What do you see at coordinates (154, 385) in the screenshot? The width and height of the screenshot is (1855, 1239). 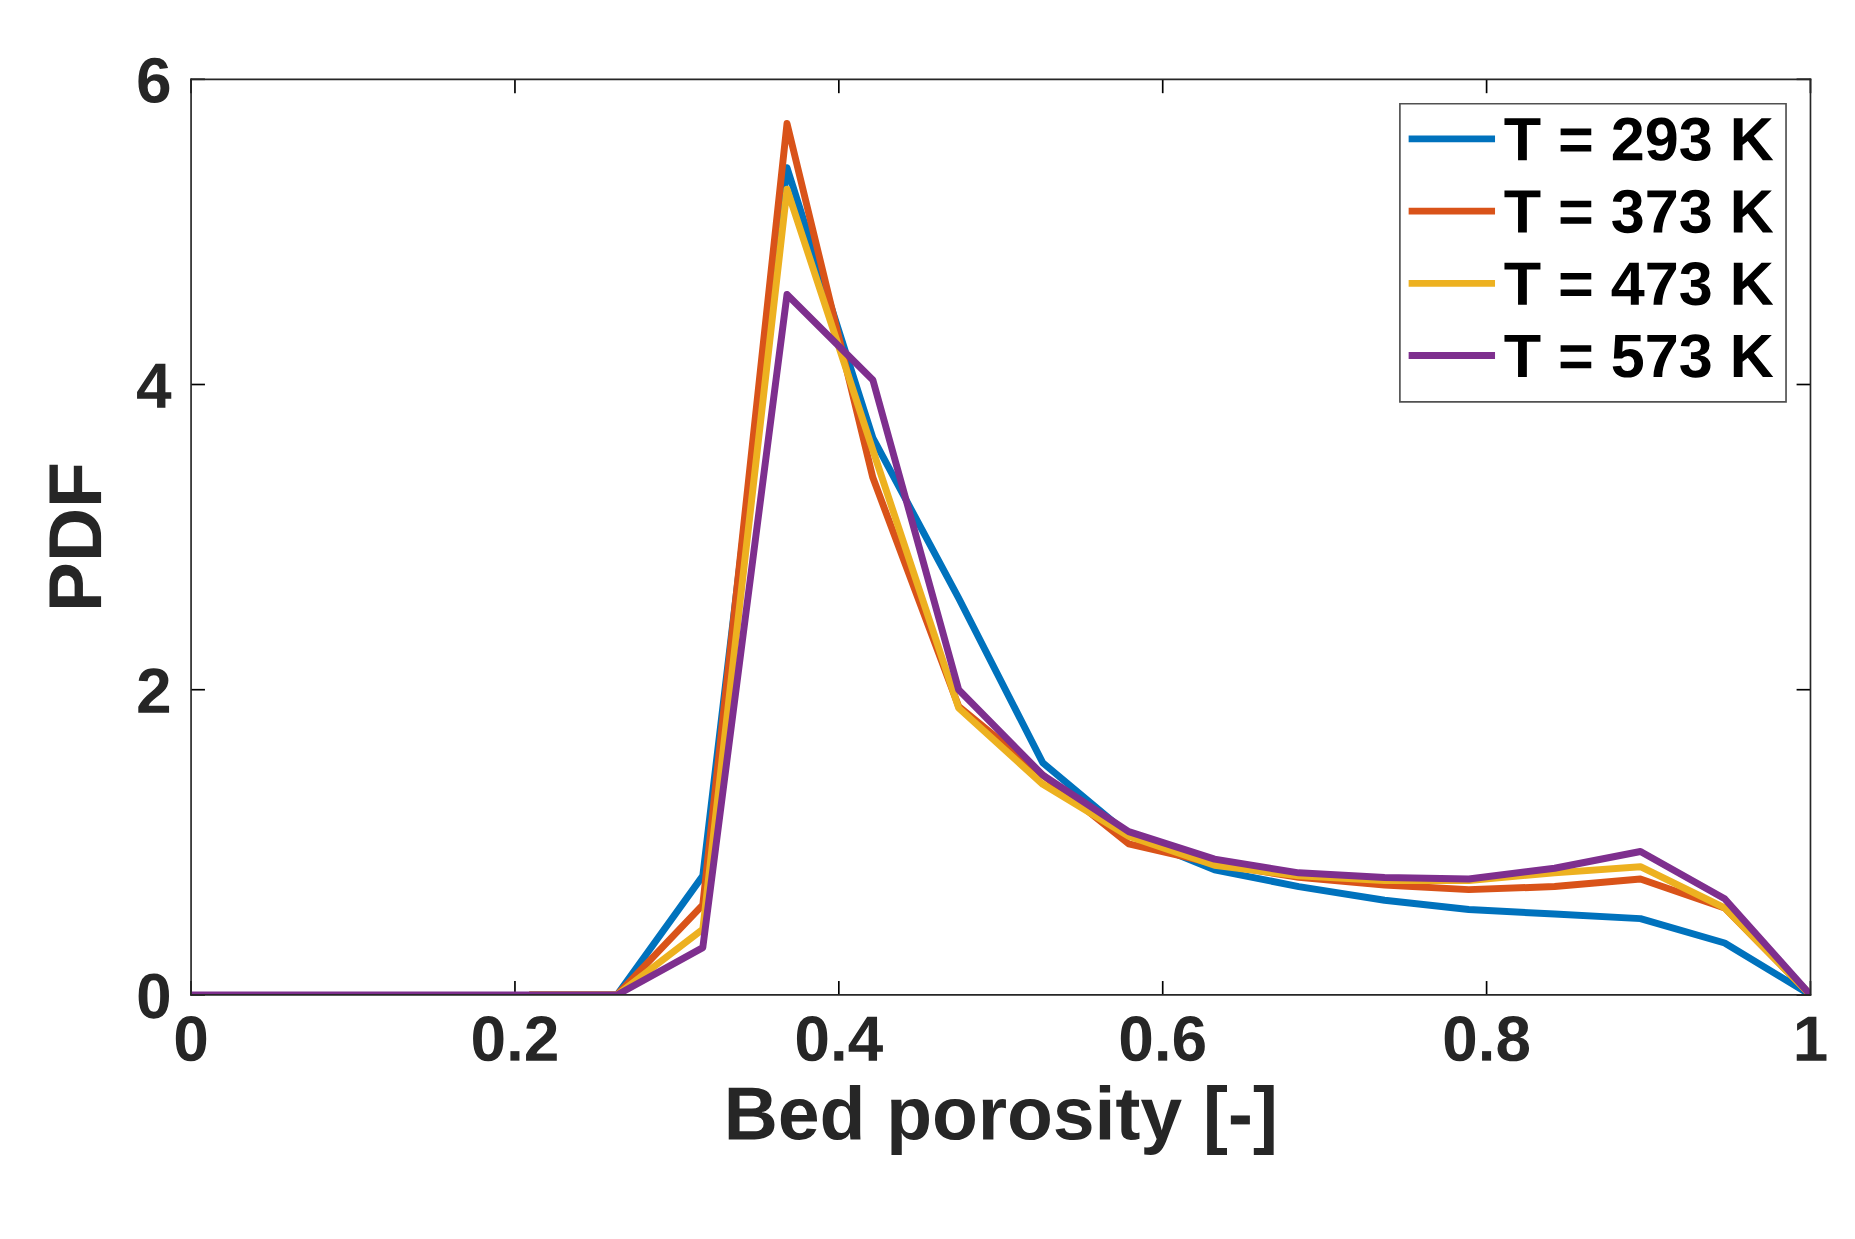 I see `y-tick-label: 4` at bounding box center [154, 385].